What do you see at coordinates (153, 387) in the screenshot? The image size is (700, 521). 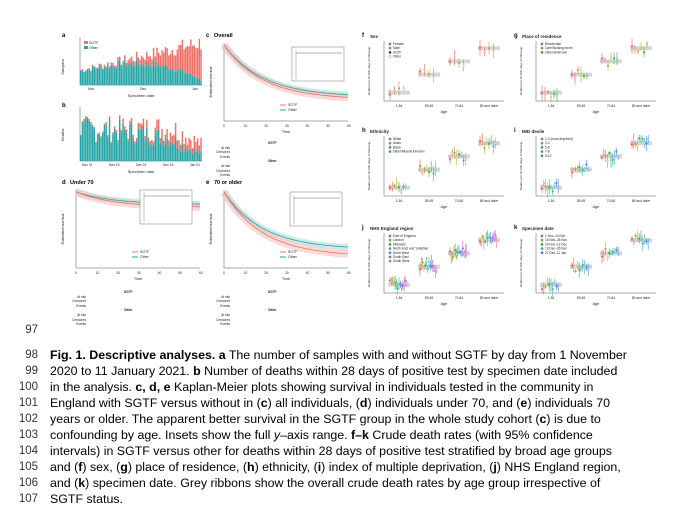 I see `caption-bold: c, d, e` at bounding box center [153, 387].